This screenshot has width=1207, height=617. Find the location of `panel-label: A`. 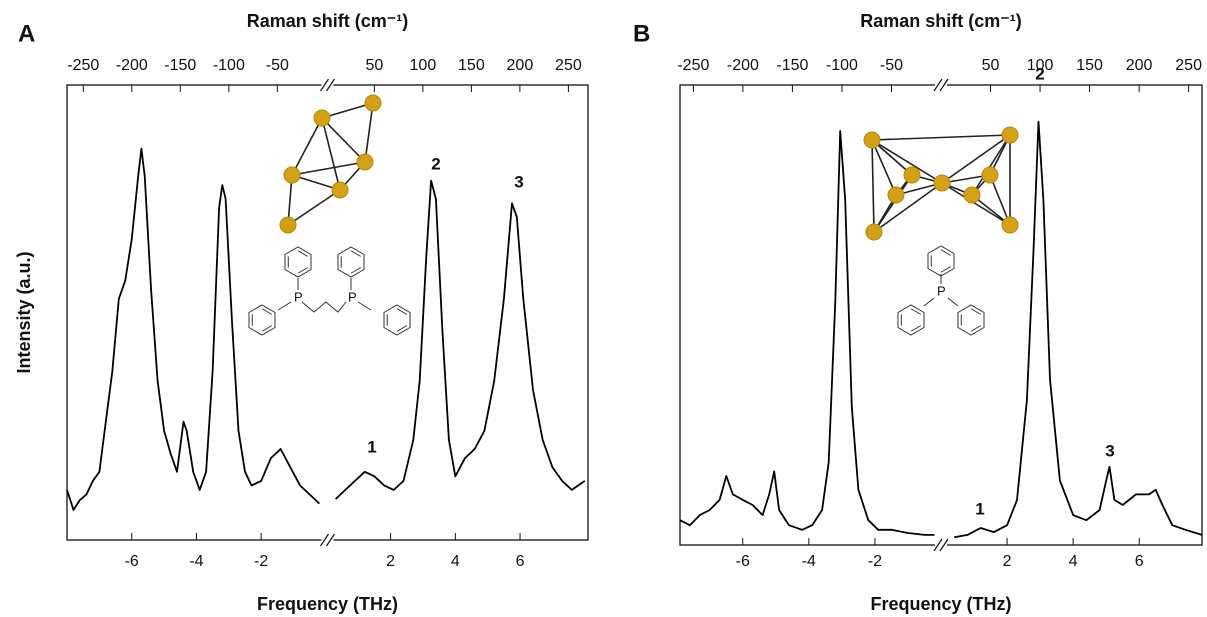

panel-label: A is located at coordinates (26, 33).